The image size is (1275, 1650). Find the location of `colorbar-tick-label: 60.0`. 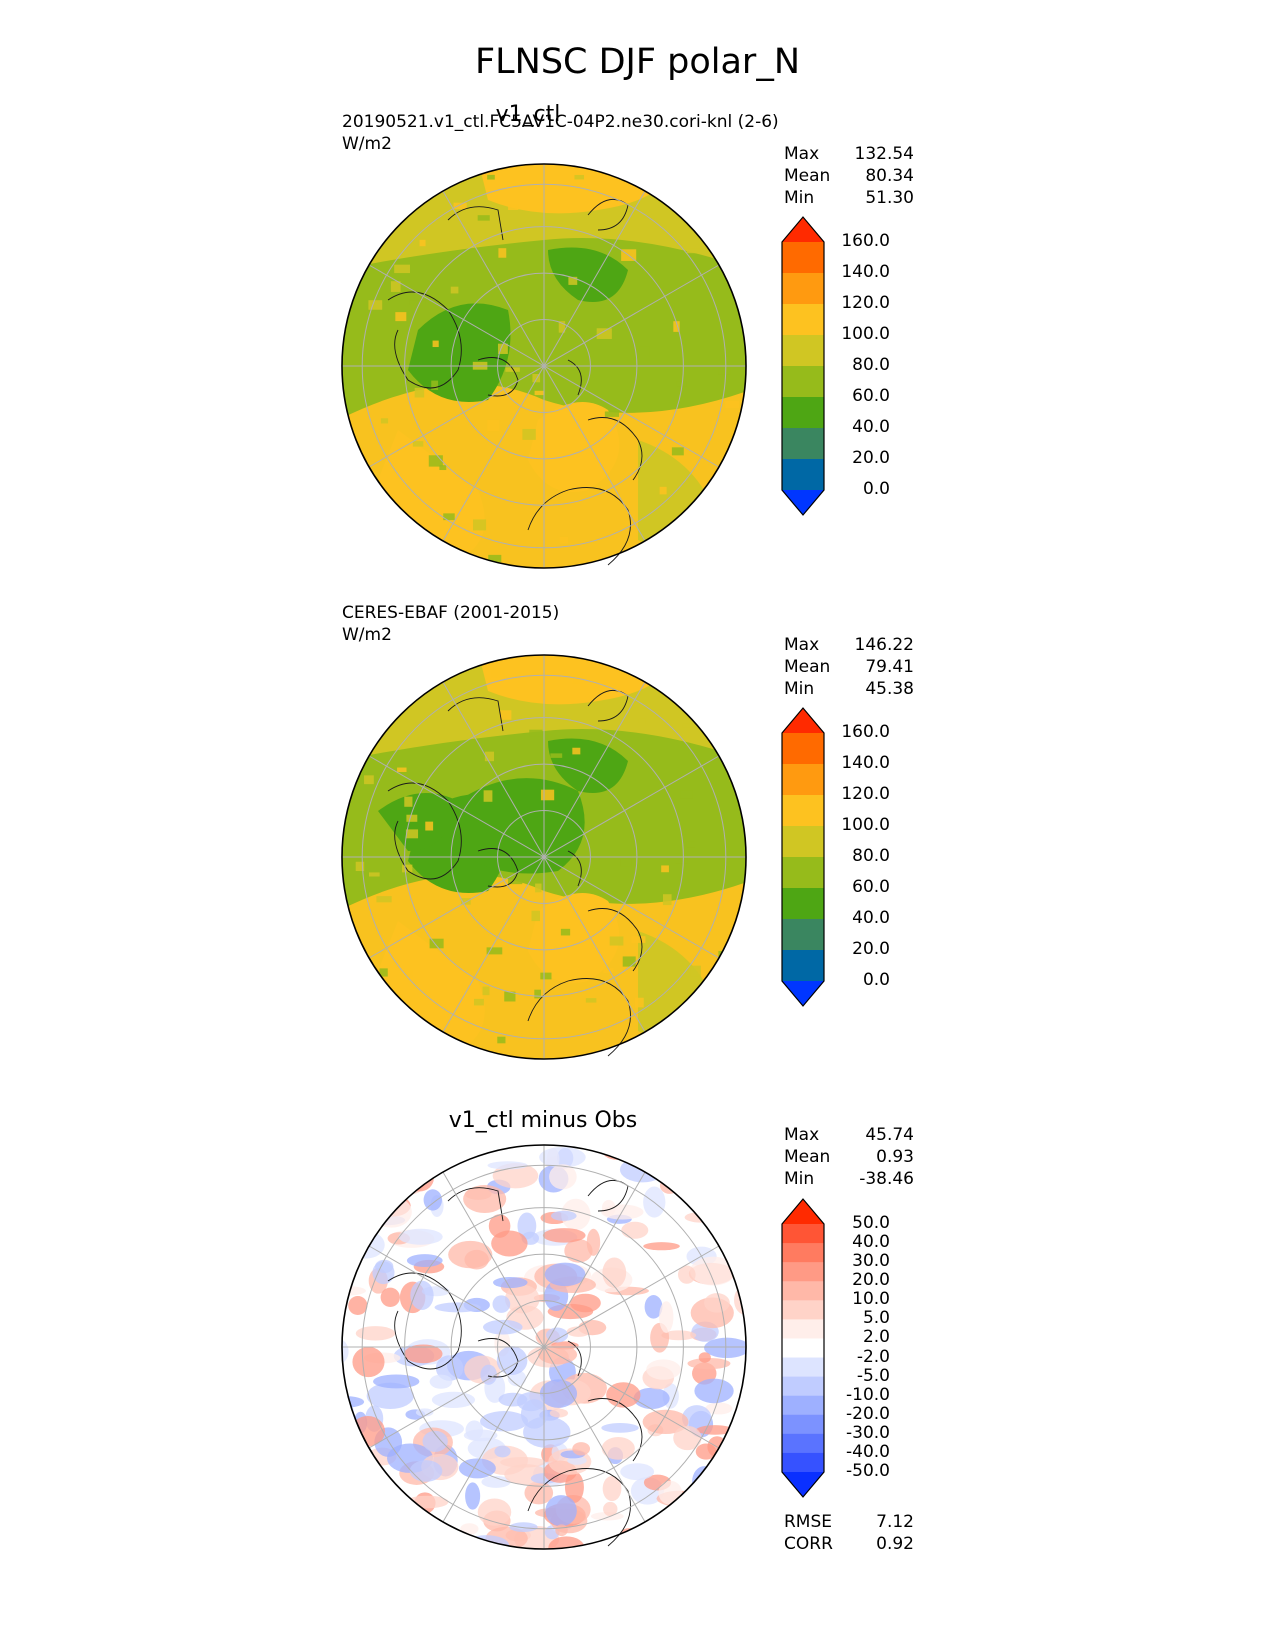

colorbar-tick-label: 60.0 is located at coordinates (871, 887).